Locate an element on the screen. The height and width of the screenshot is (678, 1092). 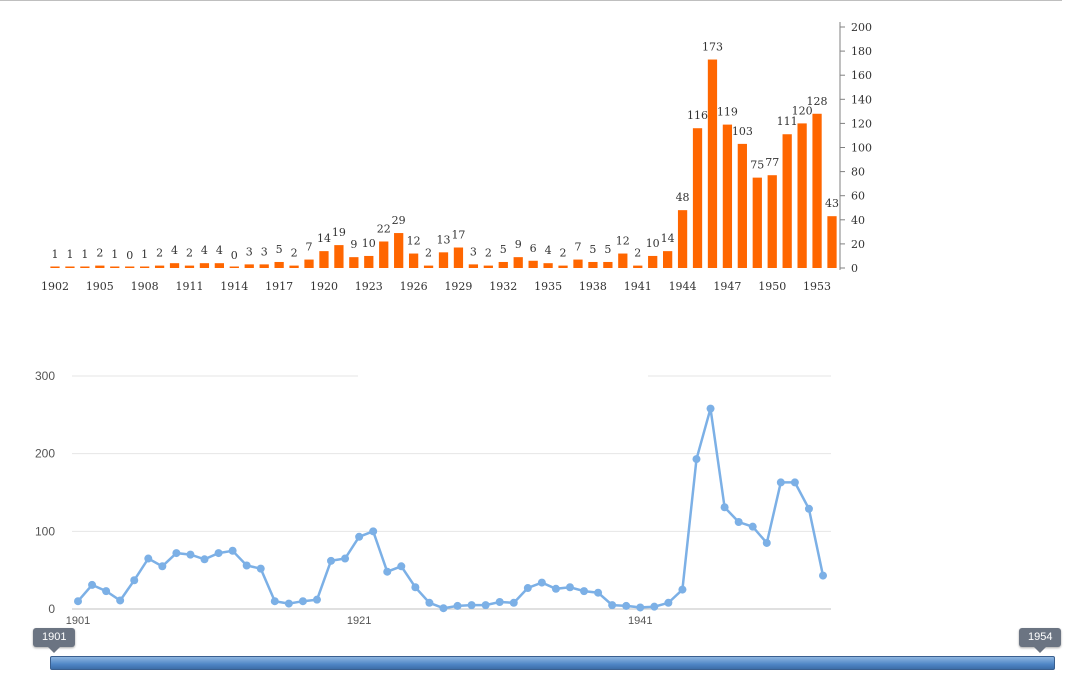
range-slider-track is located at coordinates (552, 663).